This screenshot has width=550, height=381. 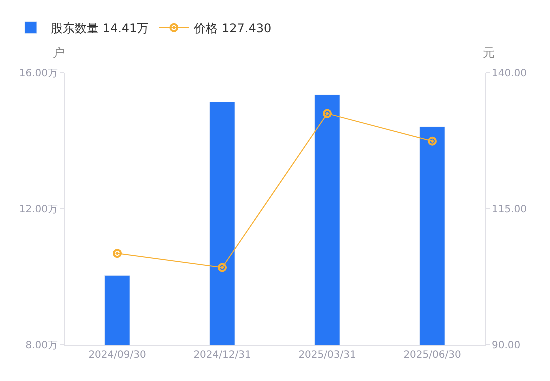 I want to click on legend-label: 价格 127.430, so click(x=232, y=29).